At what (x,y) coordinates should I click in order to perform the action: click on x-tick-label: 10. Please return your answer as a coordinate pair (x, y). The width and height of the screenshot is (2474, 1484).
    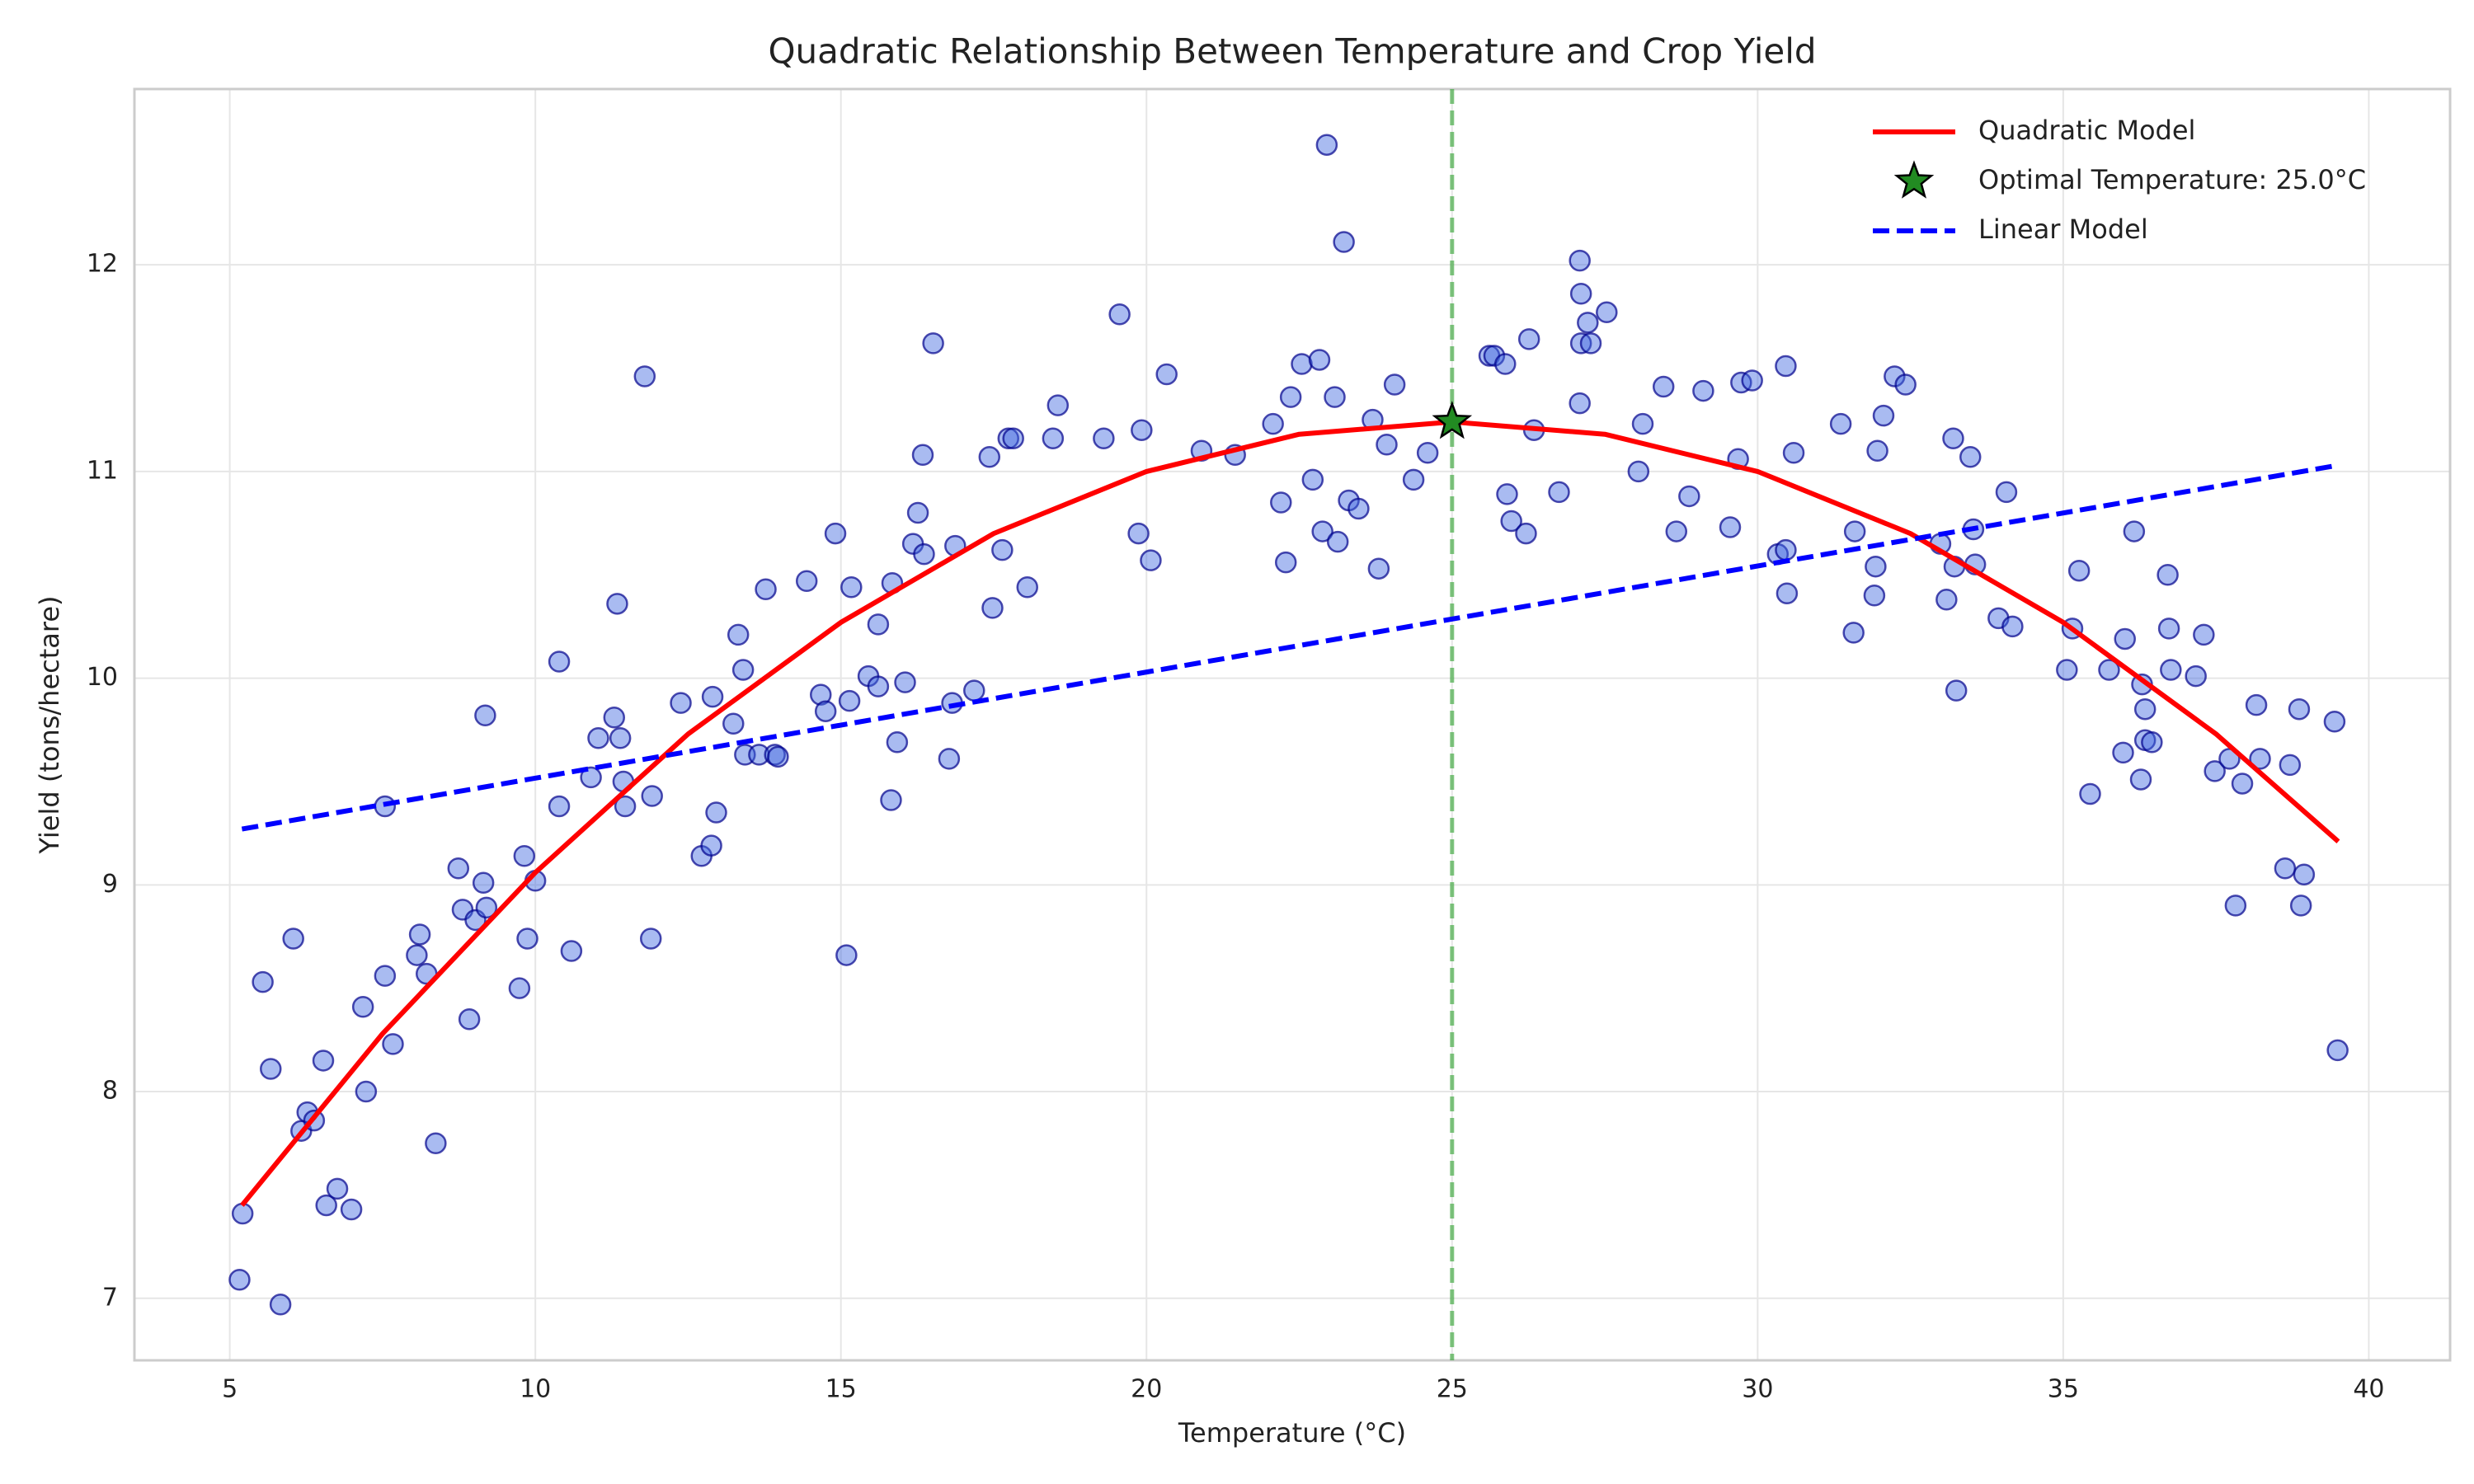
    Looking at the image, I should click on (535, 1389).